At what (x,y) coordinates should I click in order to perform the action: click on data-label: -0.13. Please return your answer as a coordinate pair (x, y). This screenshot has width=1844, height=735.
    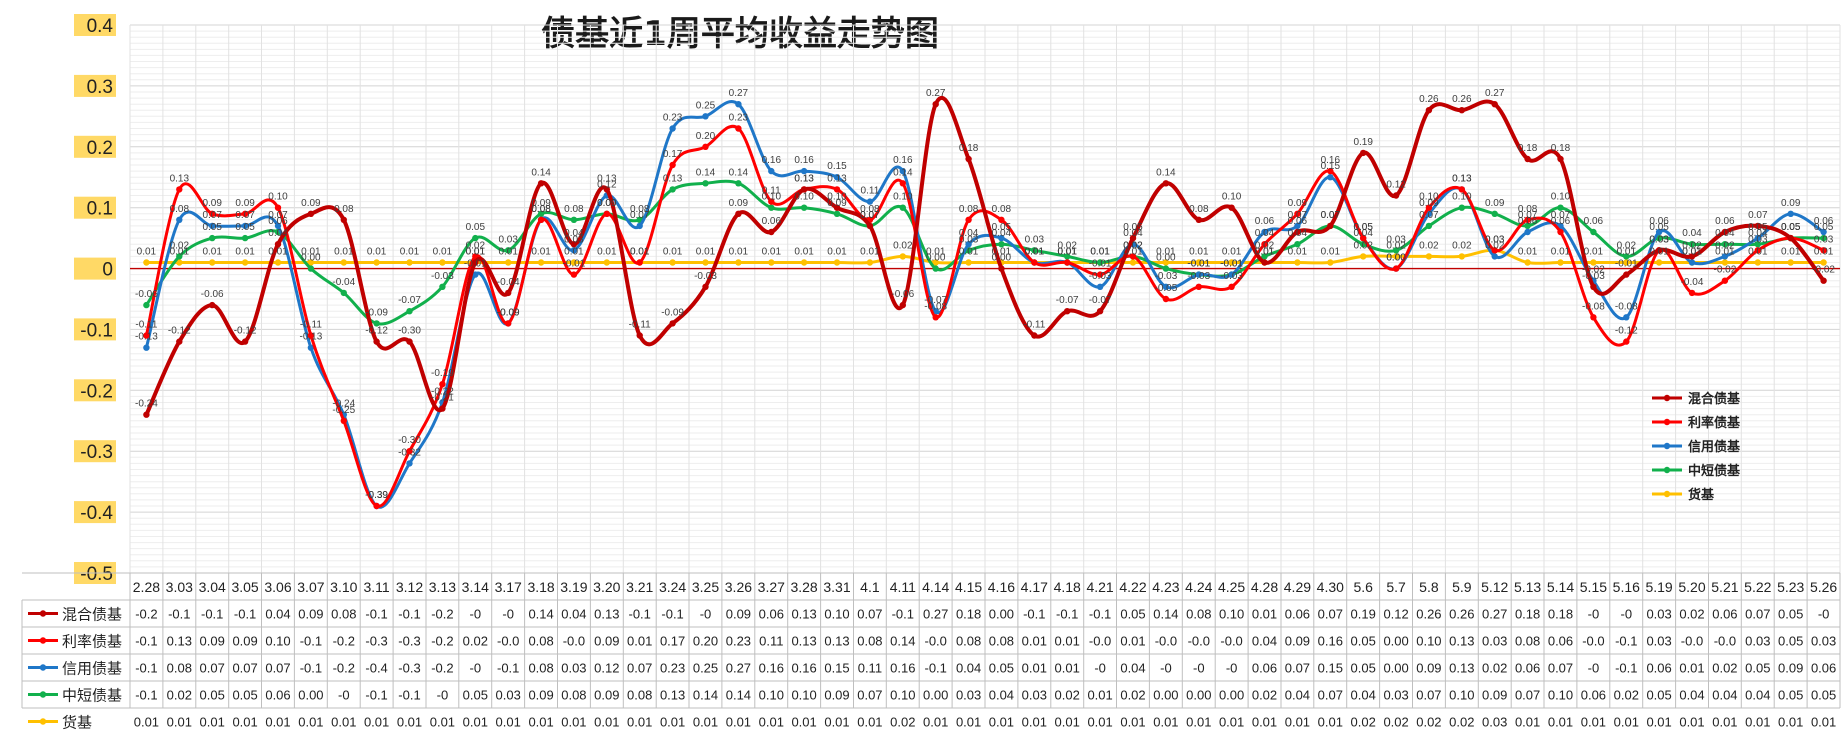
    Looking at the image, I should click on (311, 337).